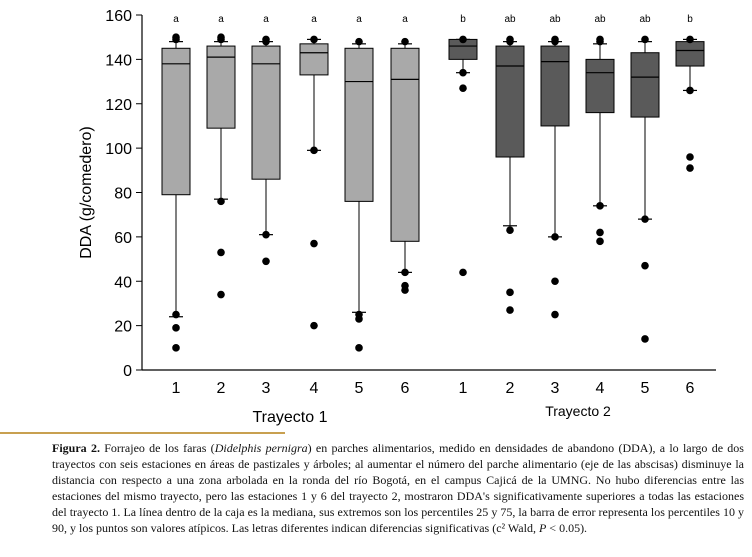 Image resolution: width=752 pixels, height=557 pixels. Describe the element at coordinates (123, 282) in the screenshot. I see `y-tick-label: 40` at that location.